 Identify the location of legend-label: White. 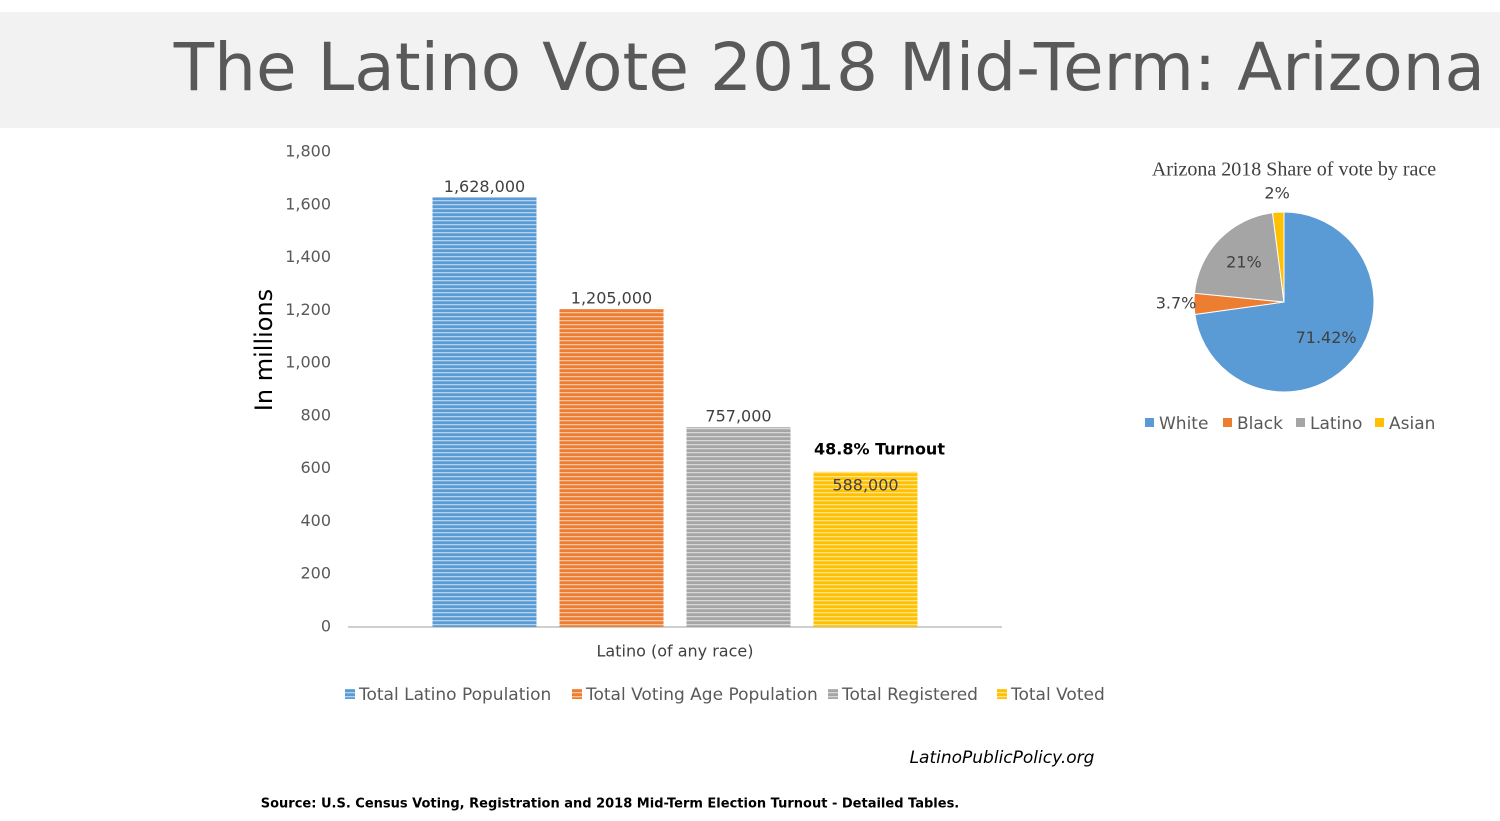
(1183, 424).